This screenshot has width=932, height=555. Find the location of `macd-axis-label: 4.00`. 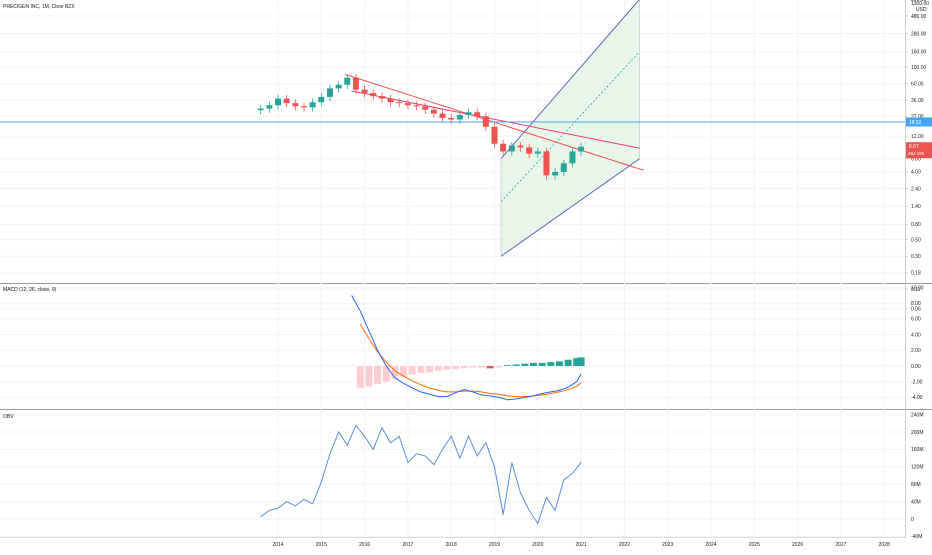

macd-axis-label: 4.00 is located at coordinates (916, 335).